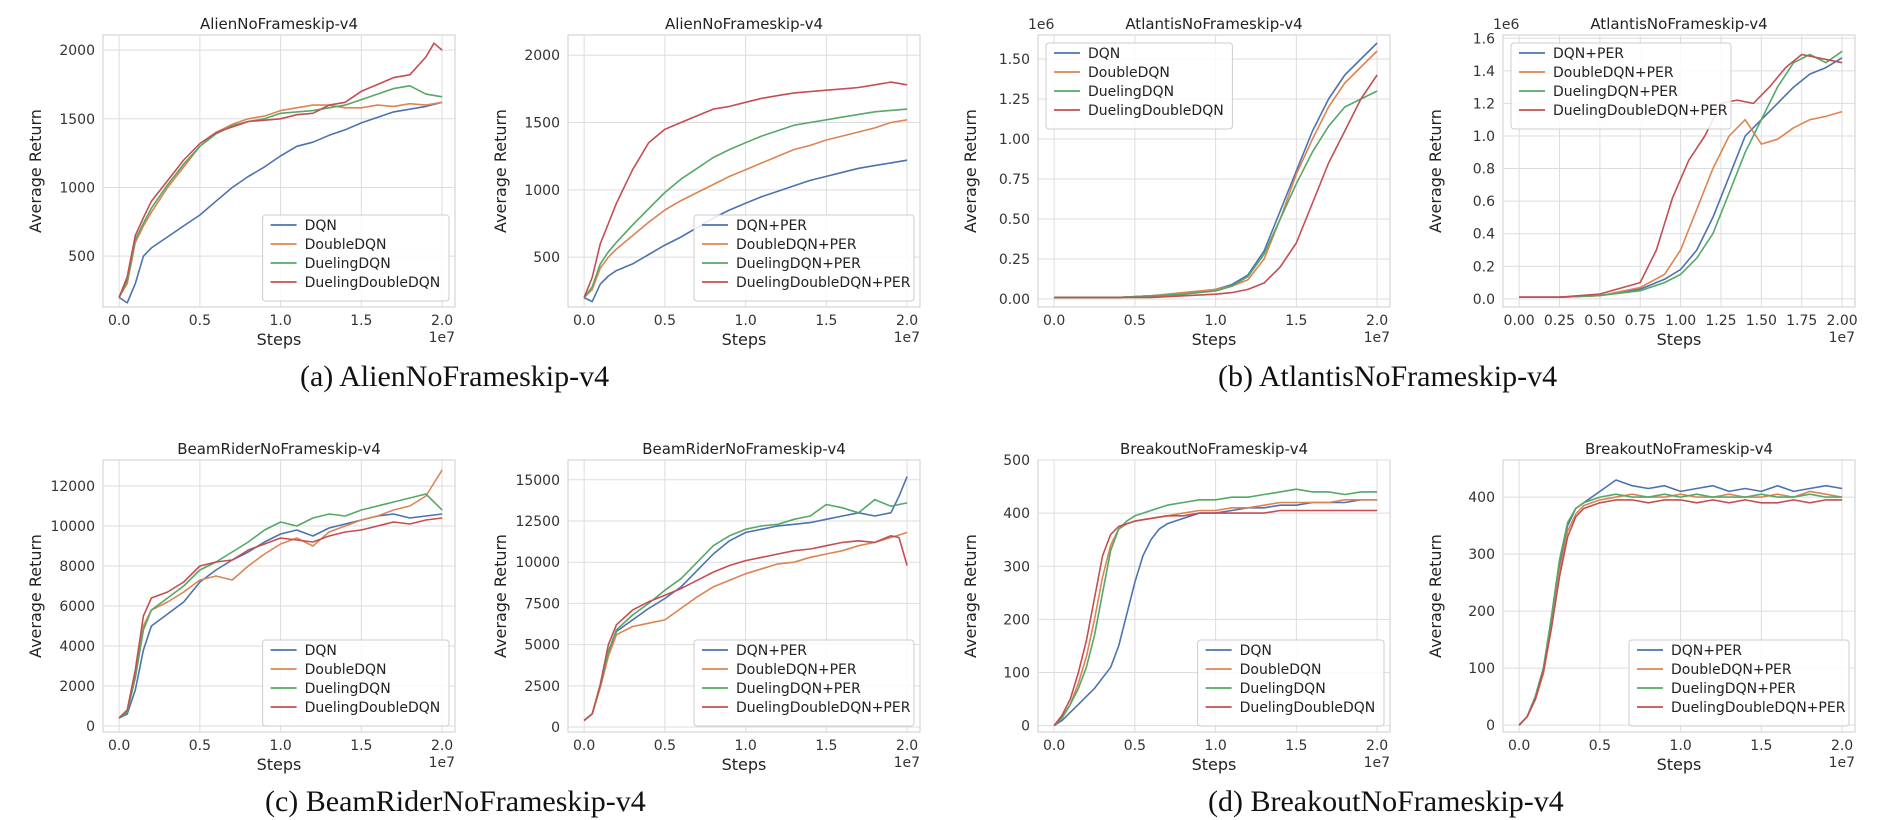  What do you see at coordinates (744, 449) in the screenshot?
I see `chart-title: BeamRiderNoFrameskip-v4` at bounding box center [744, 449].